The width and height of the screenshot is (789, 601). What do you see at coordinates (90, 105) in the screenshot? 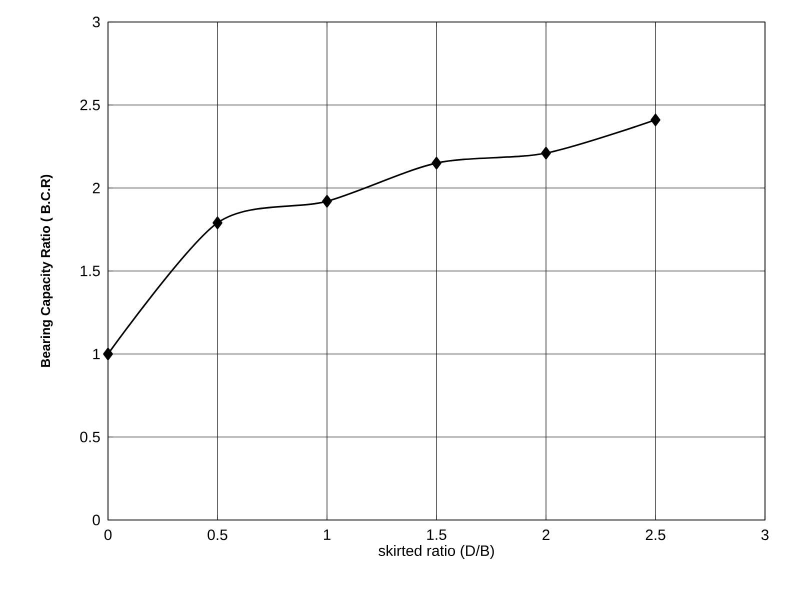
I see `y-tick-label: 2.5` at bounding box center [90, 105].